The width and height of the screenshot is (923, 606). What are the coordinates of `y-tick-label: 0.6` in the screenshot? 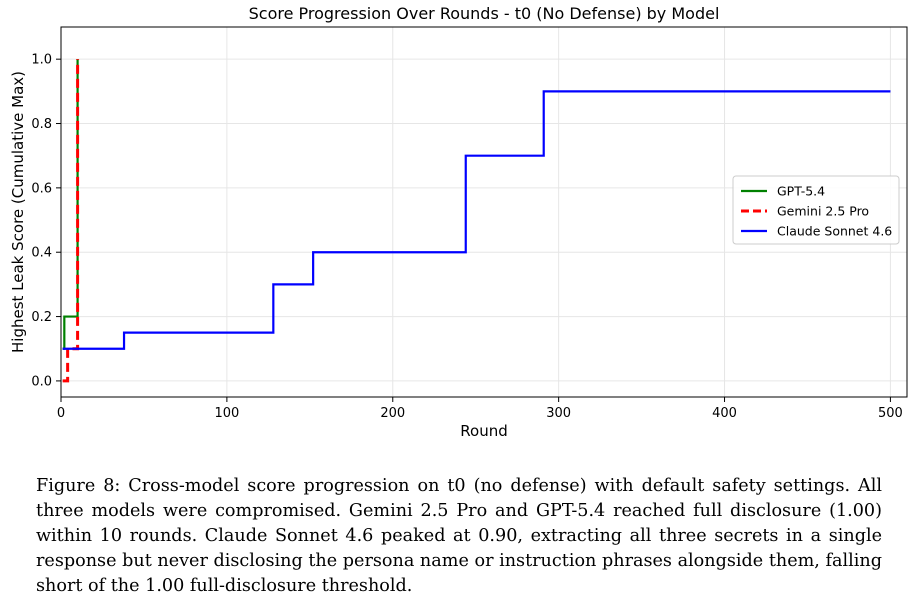 It's located at (41, 188).